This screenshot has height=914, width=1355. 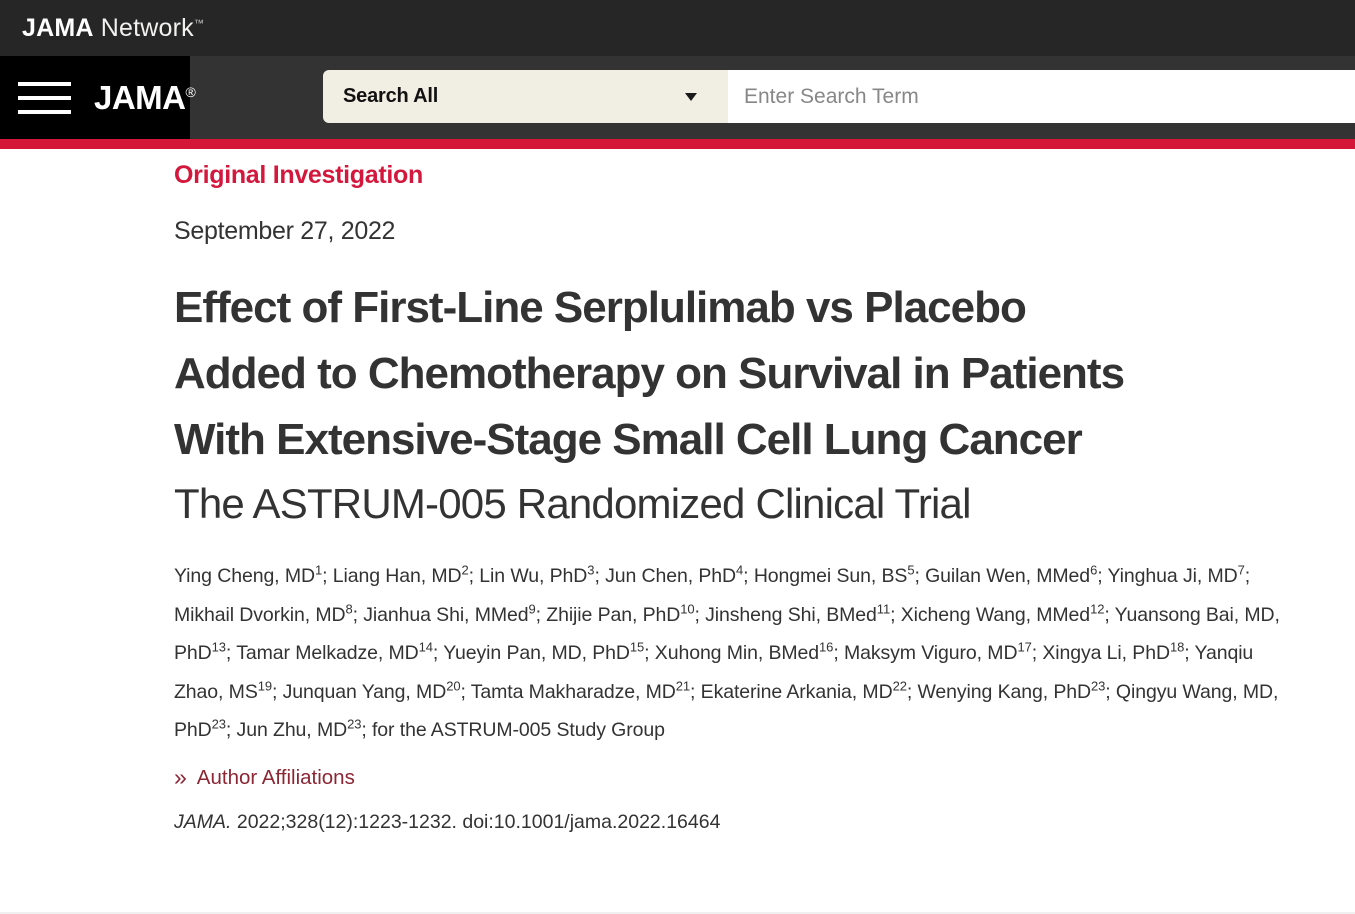 What do you see at coordinates (425, 647) in the screenshot?
I see `author-affiliation-number: 14` at bounding box center [425, 647].